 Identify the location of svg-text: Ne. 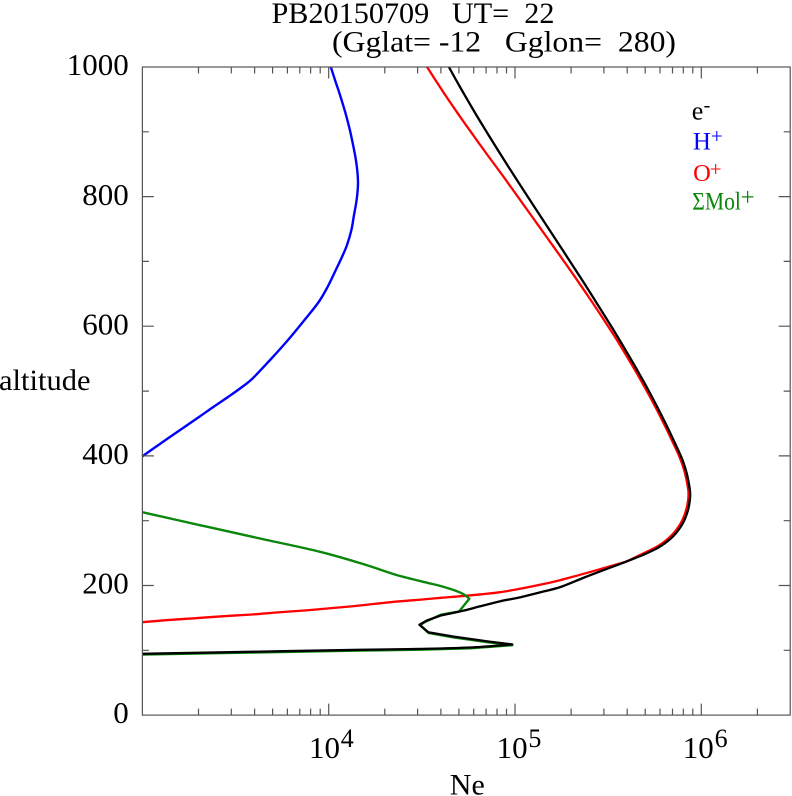
(467, 782).